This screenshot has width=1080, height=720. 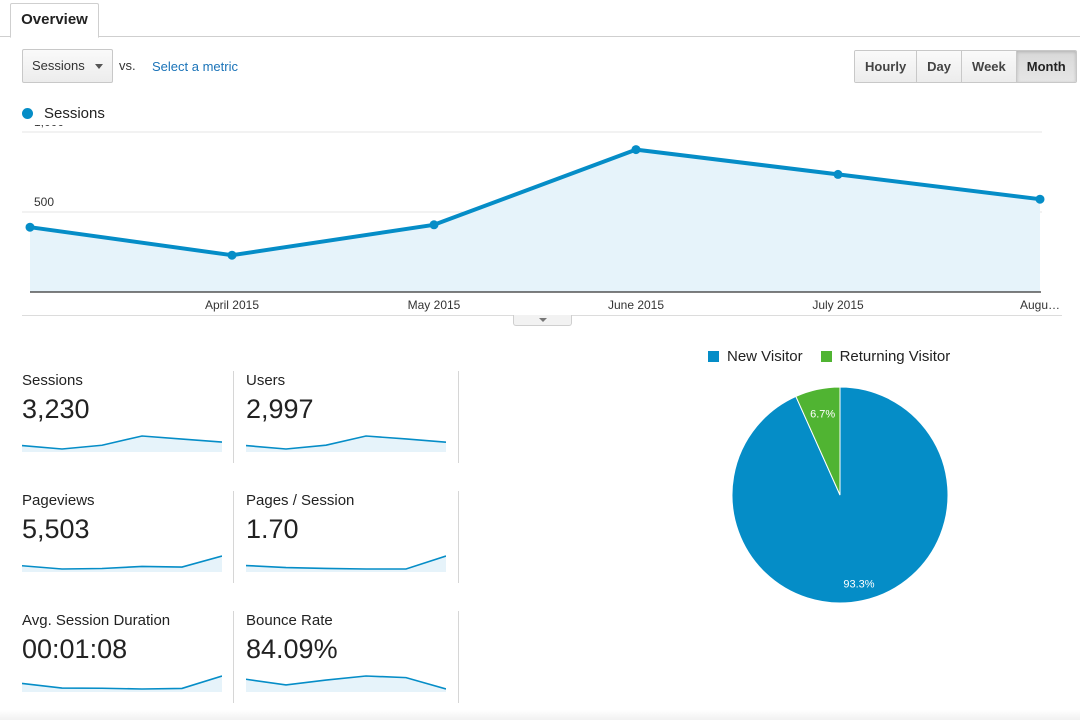 I want to click on chart-legend: Sessions, so click(x=63, y=113).